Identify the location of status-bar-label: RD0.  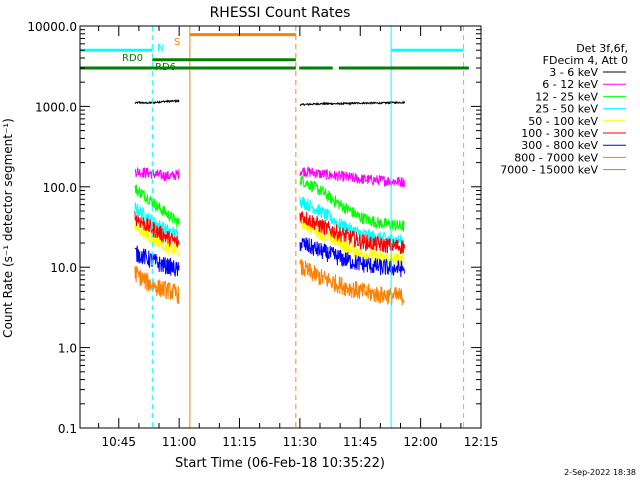
(132, 58).